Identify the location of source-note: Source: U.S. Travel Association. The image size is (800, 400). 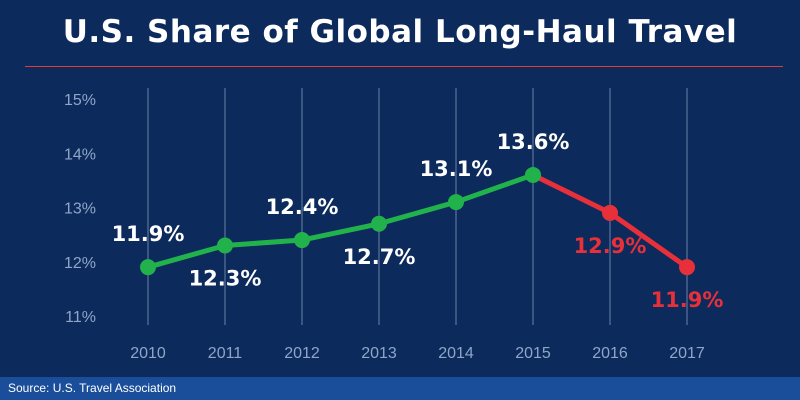
(92, 388).